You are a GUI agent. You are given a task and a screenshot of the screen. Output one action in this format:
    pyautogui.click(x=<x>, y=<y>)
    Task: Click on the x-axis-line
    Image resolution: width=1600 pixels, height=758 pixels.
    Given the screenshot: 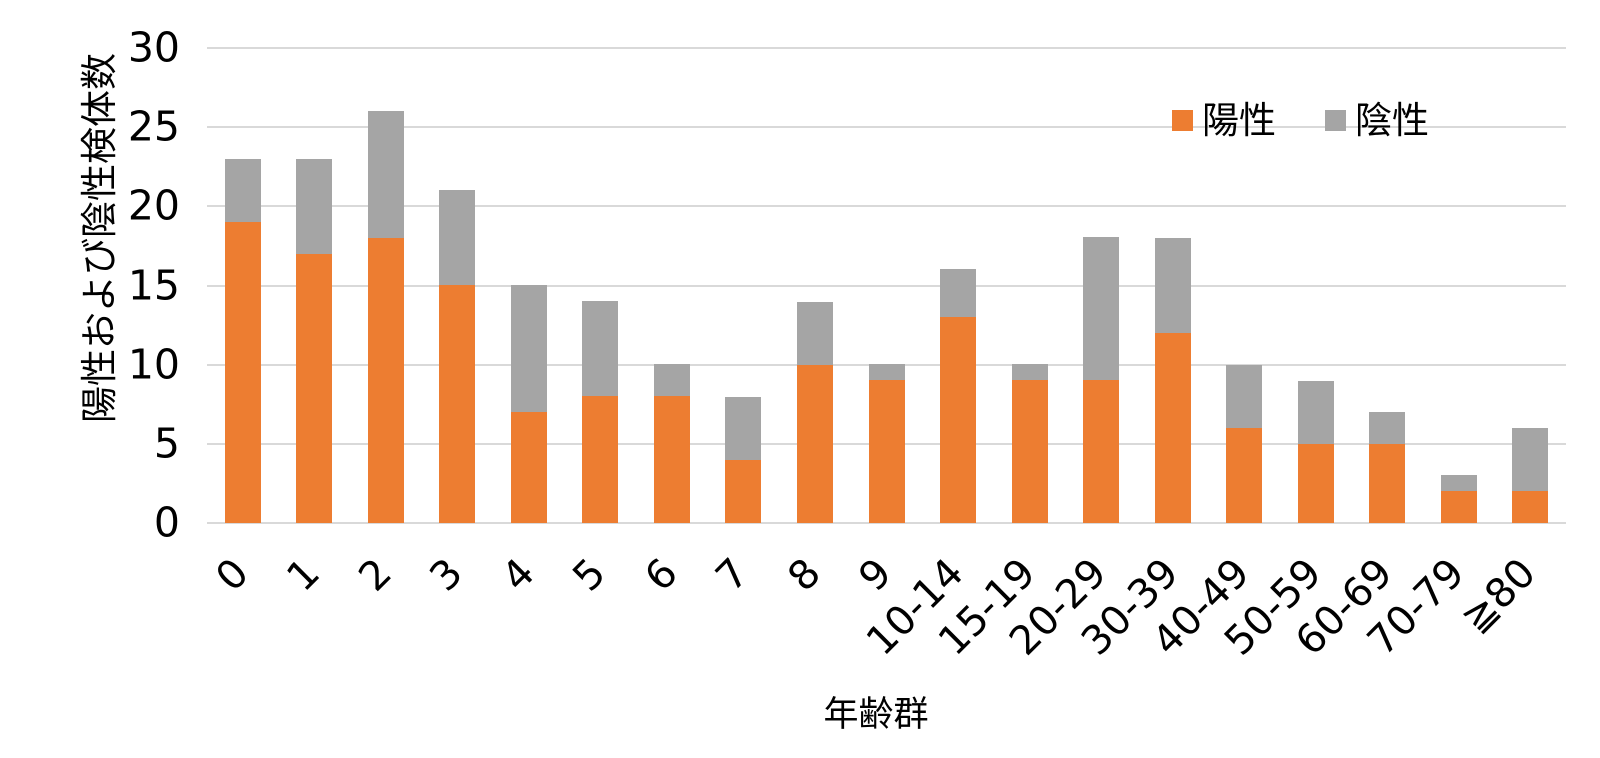 What is the action you would take?
    pyautogui.click(x=886, y=523)
    